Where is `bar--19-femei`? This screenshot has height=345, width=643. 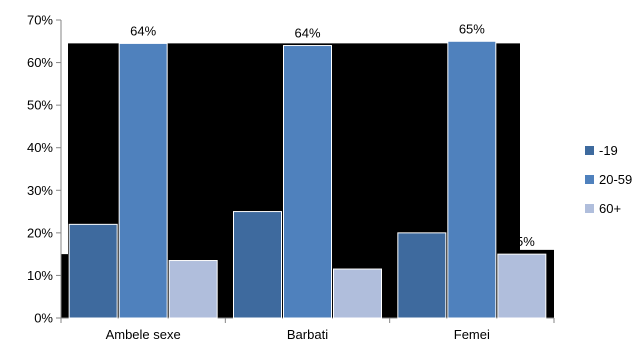 bar--19-femei is located at coordinates (422, 275).